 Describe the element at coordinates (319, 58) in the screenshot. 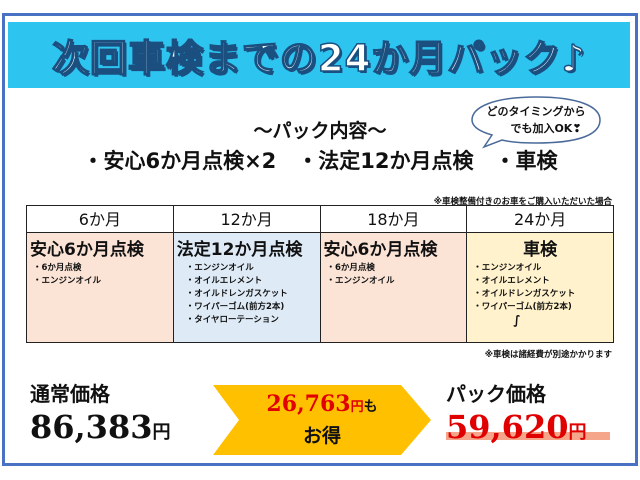

I see `page-title: 次回車検までの24か月パック♪` at that location.